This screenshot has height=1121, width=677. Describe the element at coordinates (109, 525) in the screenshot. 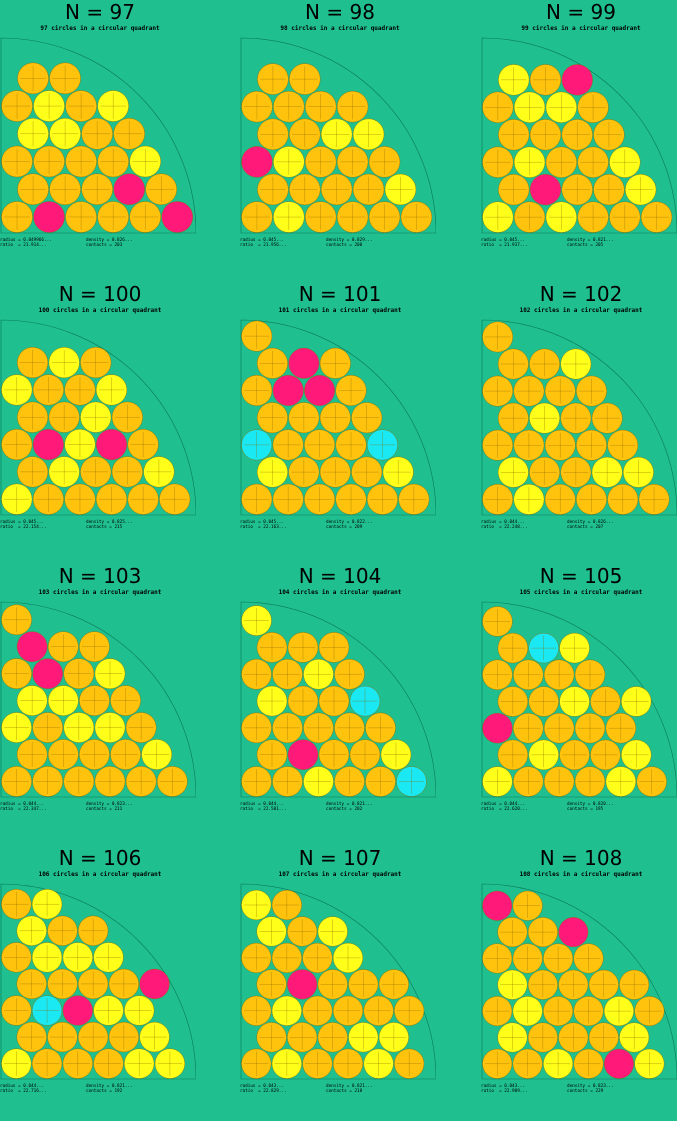

I see `density-contacts-readout: density = 0.825... contacts = 215` at that location.